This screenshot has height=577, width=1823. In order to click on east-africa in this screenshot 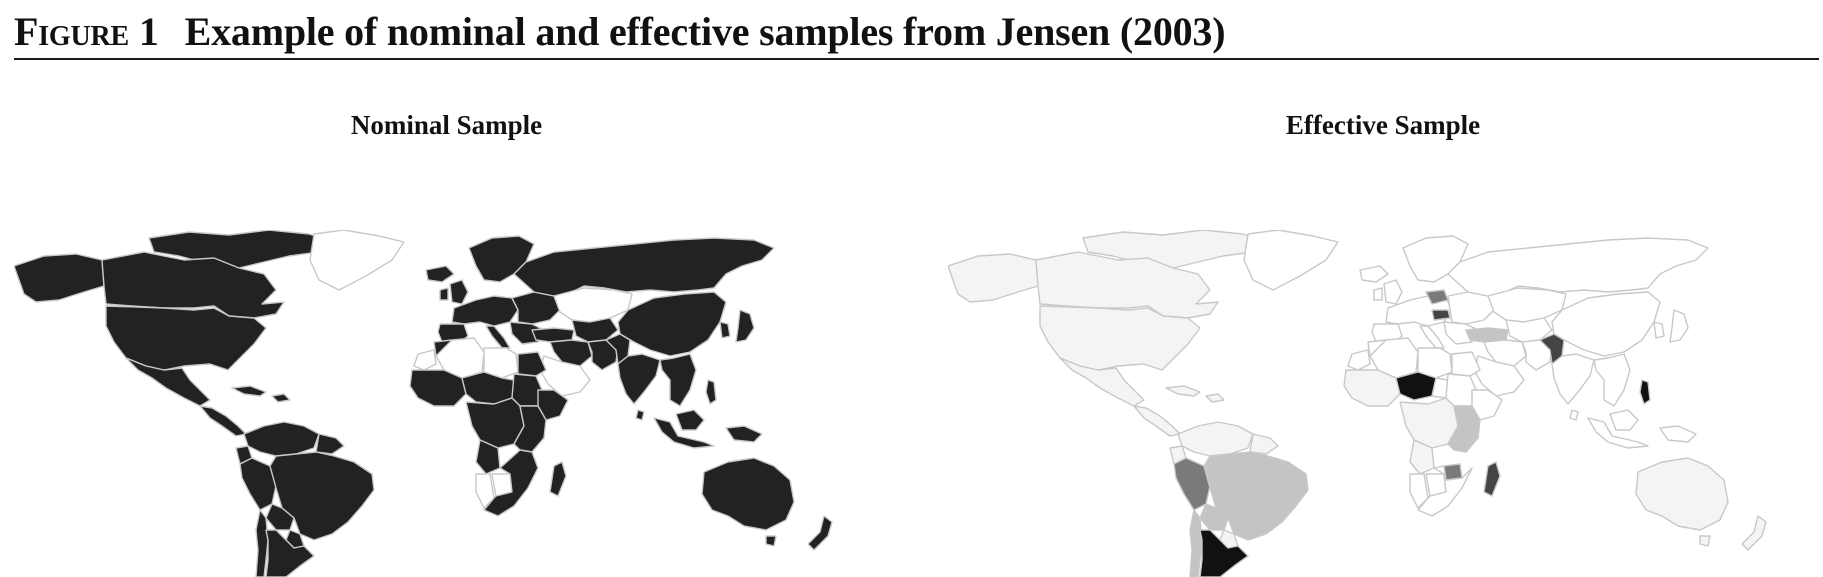, I will do `click(1464, 429)`.